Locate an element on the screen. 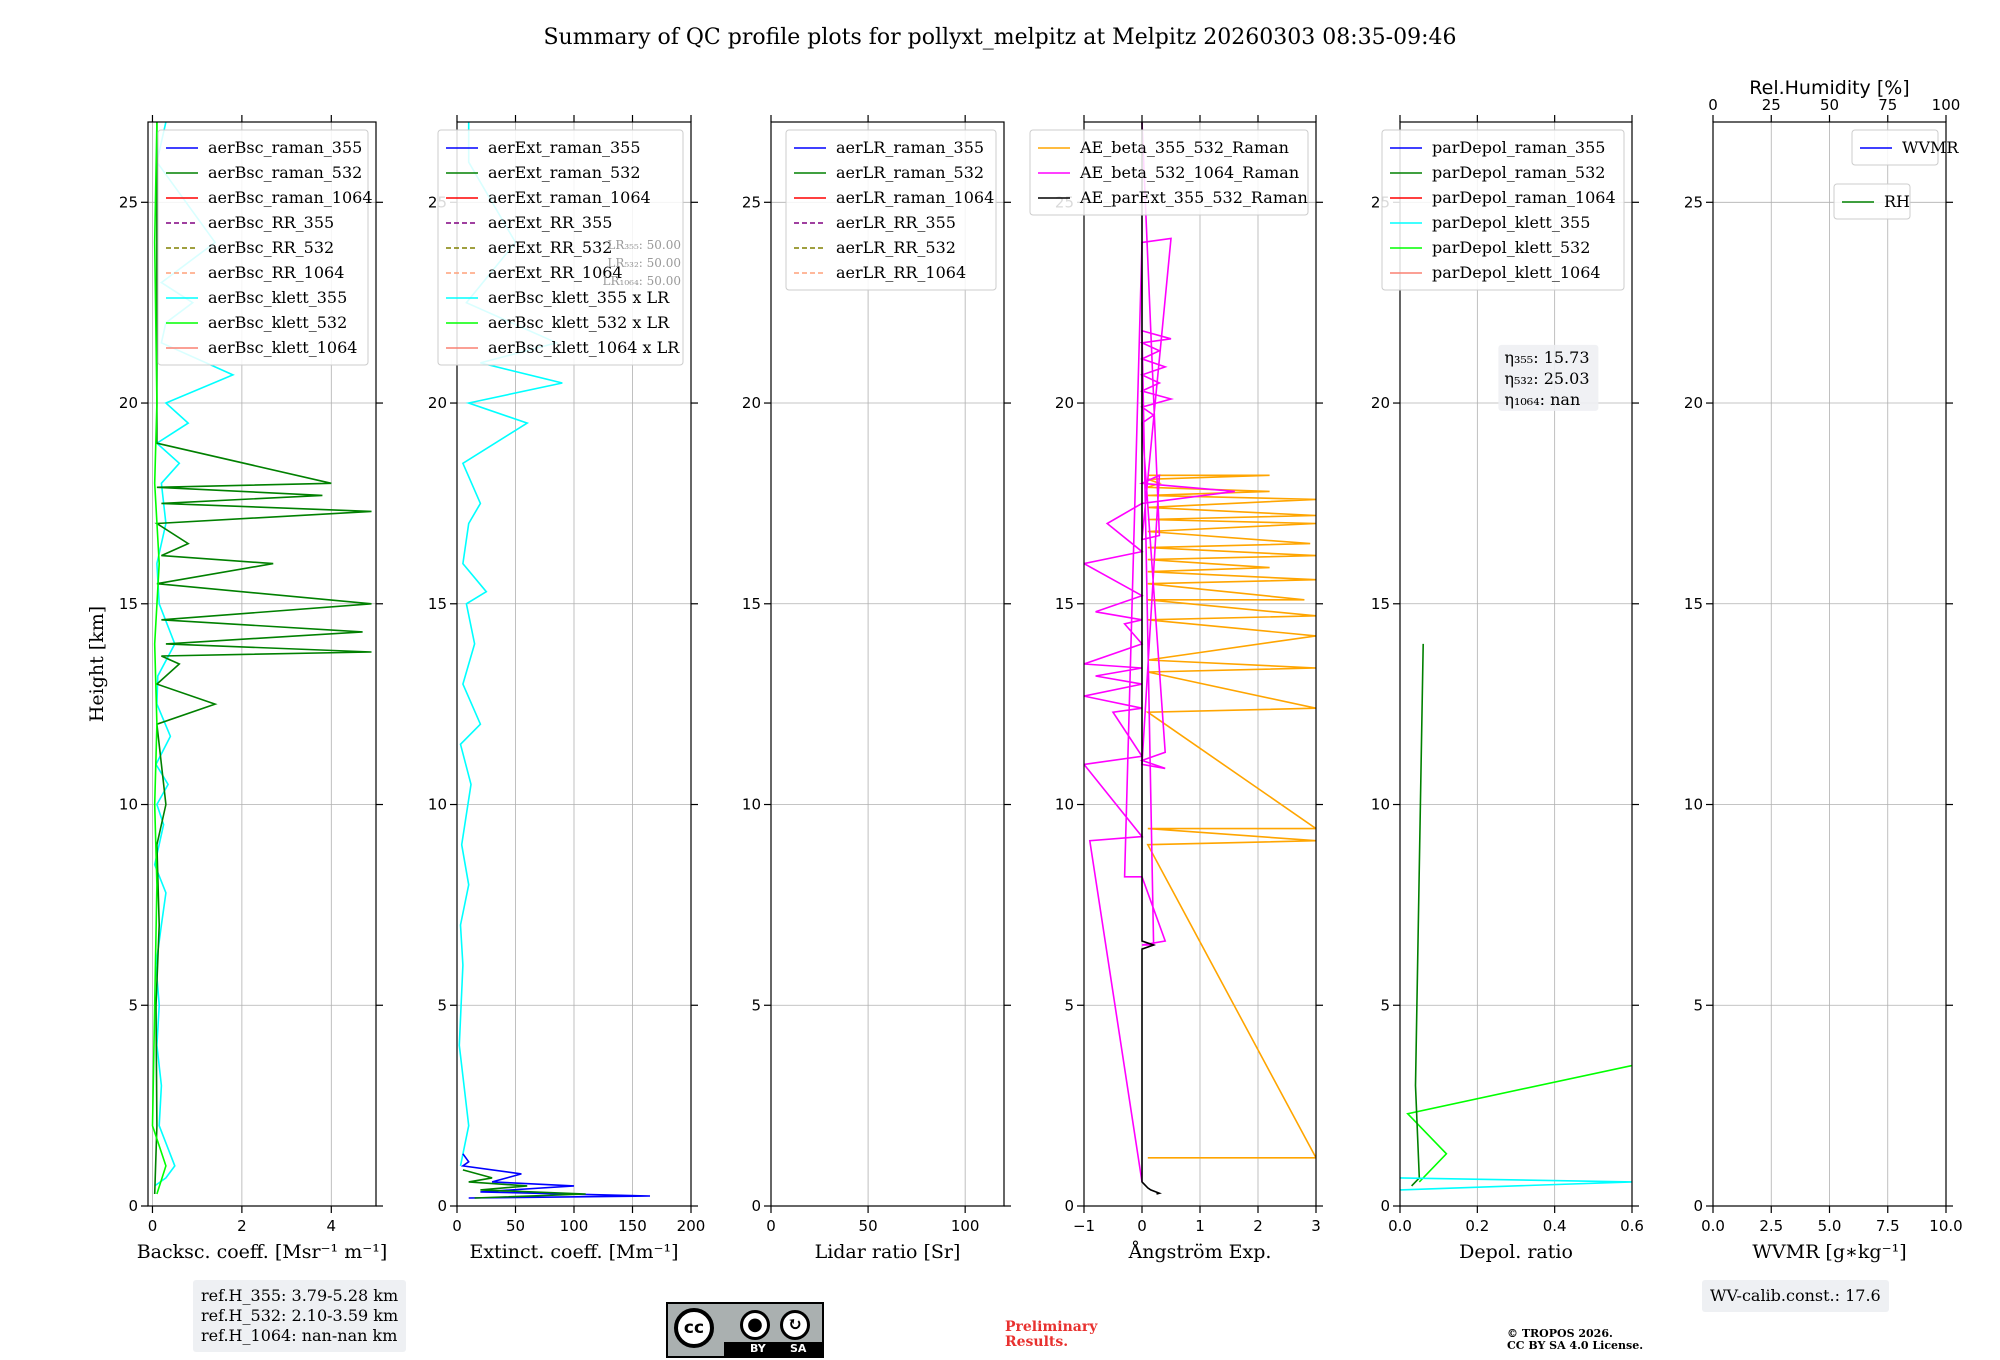 This screenshot has width=2000, height=1360. eta-line: η₅₃₂: 25.03 is located at coordinates (1546, 378).